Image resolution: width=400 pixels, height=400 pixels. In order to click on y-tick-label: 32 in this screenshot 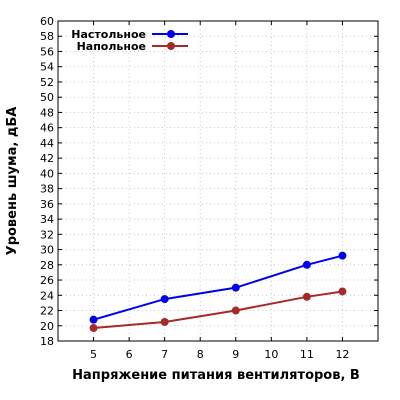, I will do `click(47, 234)`.